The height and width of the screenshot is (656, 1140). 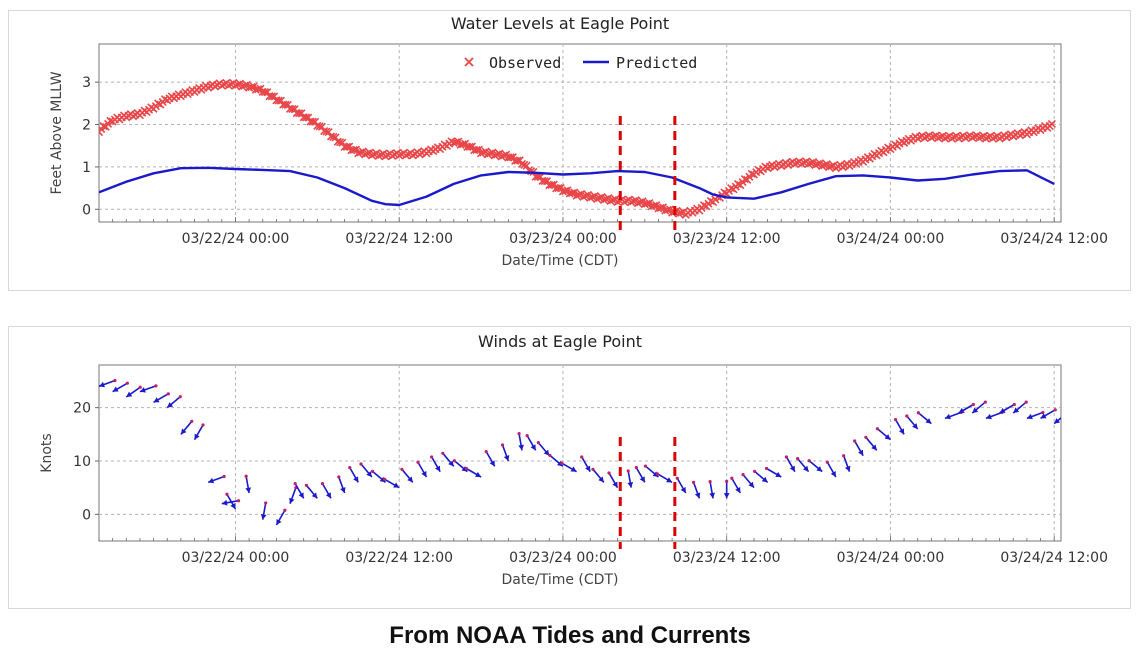 What do you see at coordinates (891, 239) in the screenshot?
I see `x-tick-label: 03/24/24 00:00` at bounding box center [891, 239].